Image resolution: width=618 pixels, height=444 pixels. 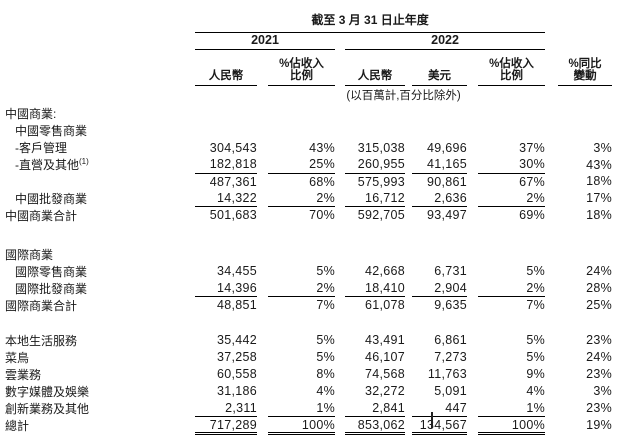 I want to click on cell-rmb-2021: 14,396, so click(x=226, y=288).